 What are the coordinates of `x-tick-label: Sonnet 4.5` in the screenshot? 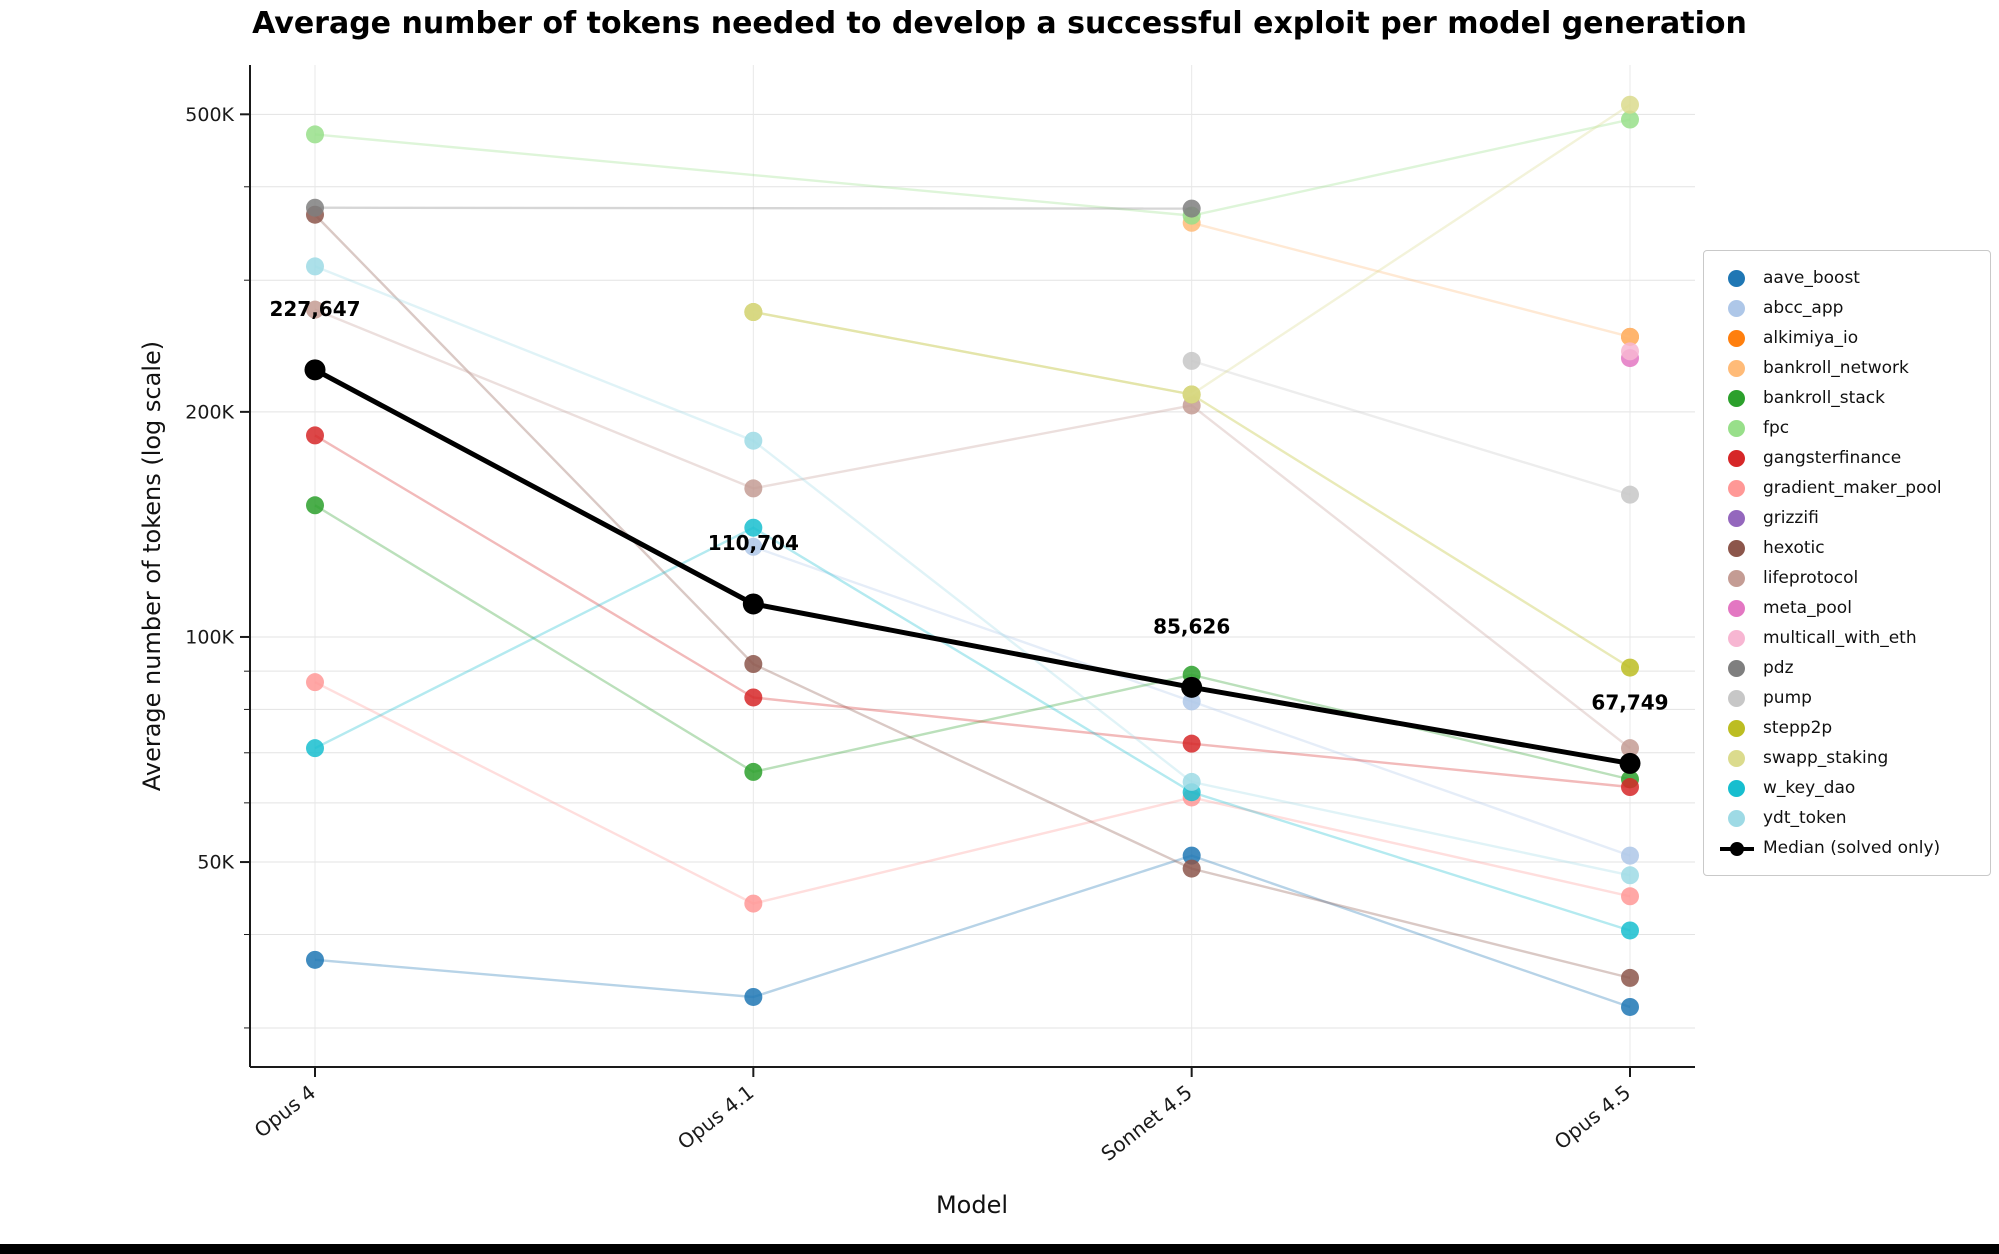 It's located at (1146, 1123).